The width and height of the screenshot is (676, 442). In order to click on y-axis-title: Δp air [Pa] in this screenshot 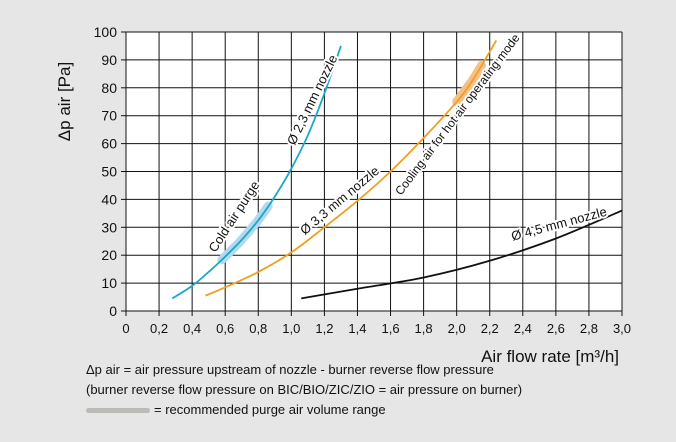, I will do `click(64, 101)`.